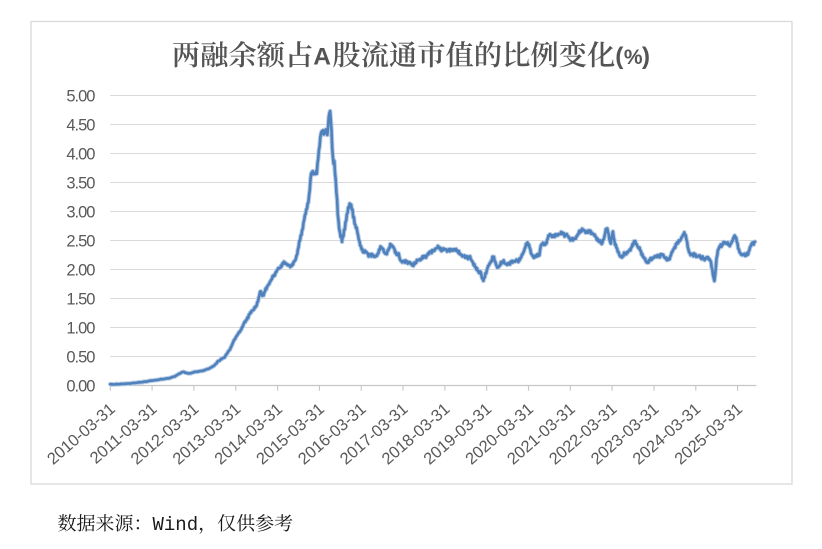 The height and width of the screenshot is (549, 822). Describe the element at coordinates (80, 358) in the screenshot. I see `svg-text: 0.50` at that location.